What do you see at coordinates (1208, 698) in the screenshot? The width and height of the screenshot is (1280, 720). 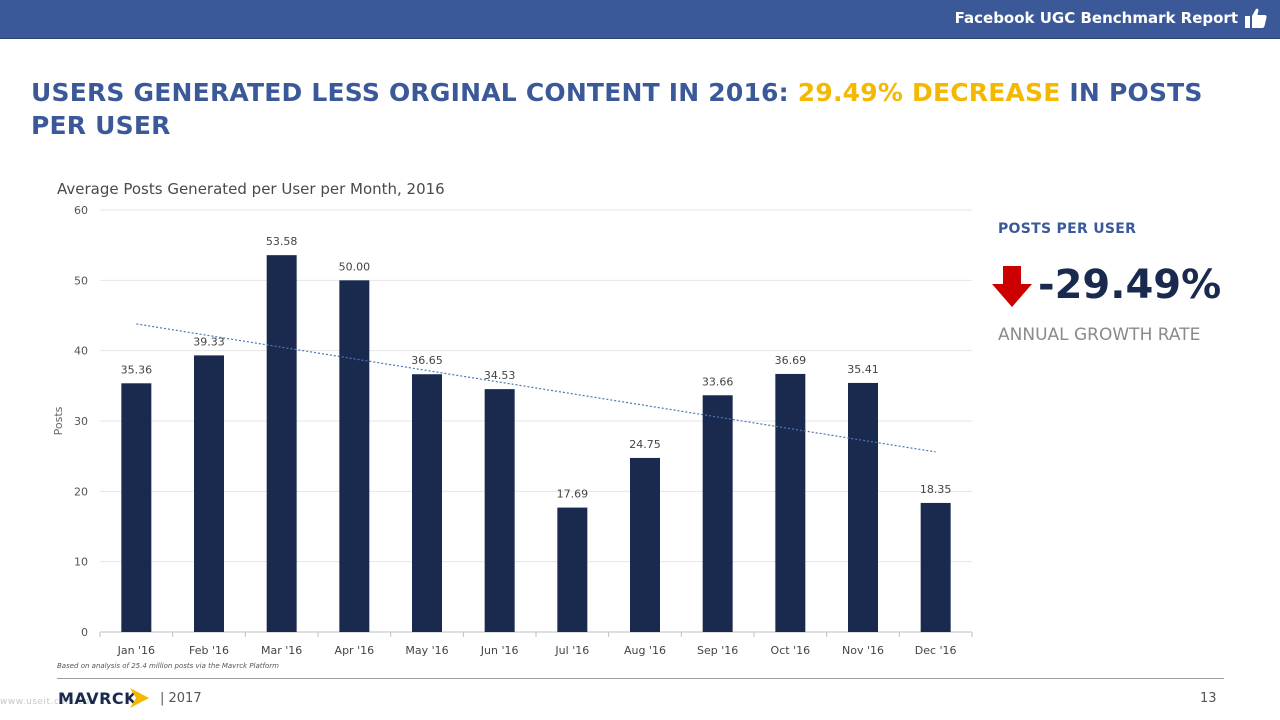 I see `page-number: 13` at bounding box center [1208, 698].